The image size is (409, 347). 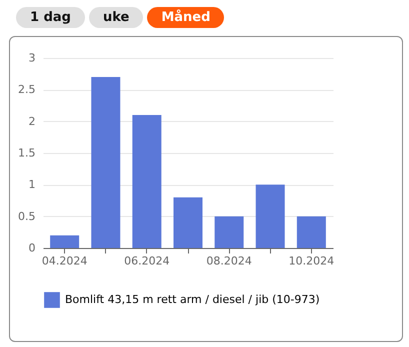 I want to click on toggle-button: Måned, so click(x=185, y=17).